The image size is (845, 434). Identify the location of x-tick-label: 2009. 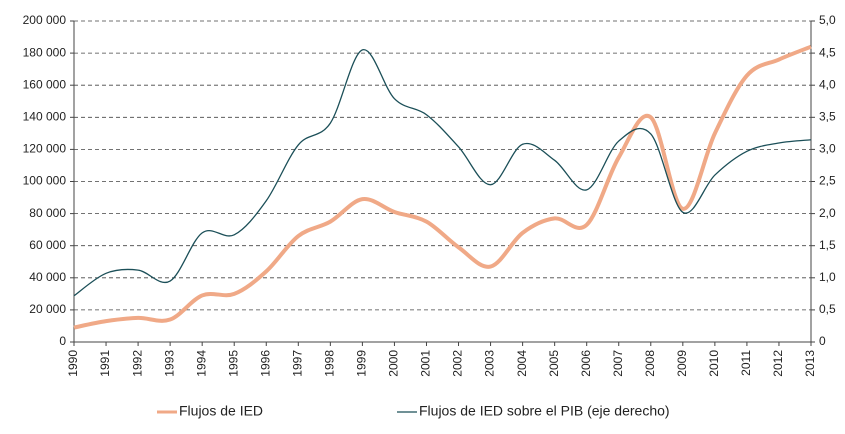
(682, 363).